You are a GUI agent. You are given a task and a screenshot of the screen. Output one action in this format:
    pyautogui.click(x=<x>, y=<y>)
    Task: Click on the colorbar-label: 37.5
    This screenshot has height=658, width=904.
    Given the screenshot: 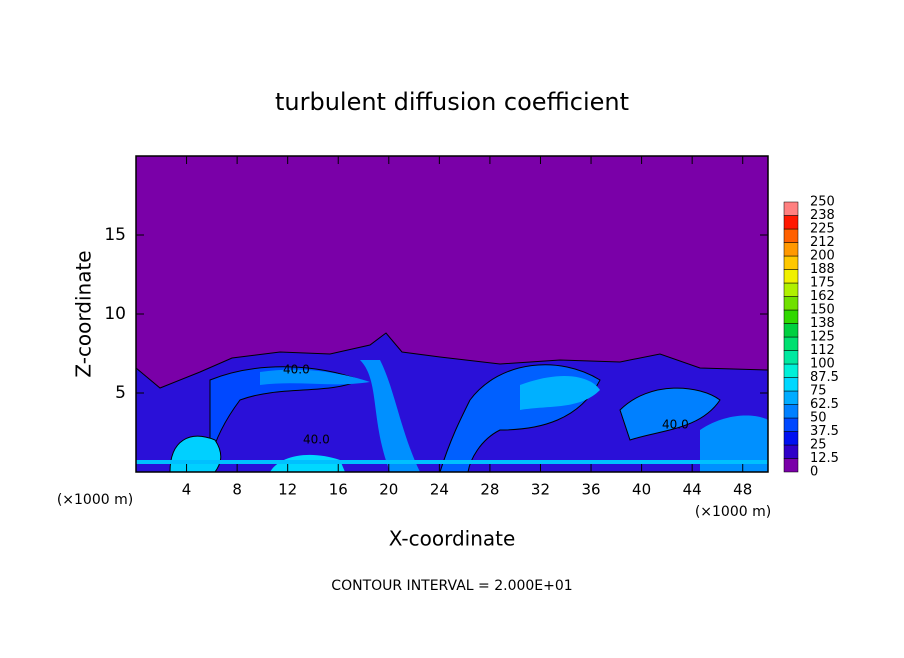 What is the action you would take?
    pyautogui.click(x=824, y=431)
    